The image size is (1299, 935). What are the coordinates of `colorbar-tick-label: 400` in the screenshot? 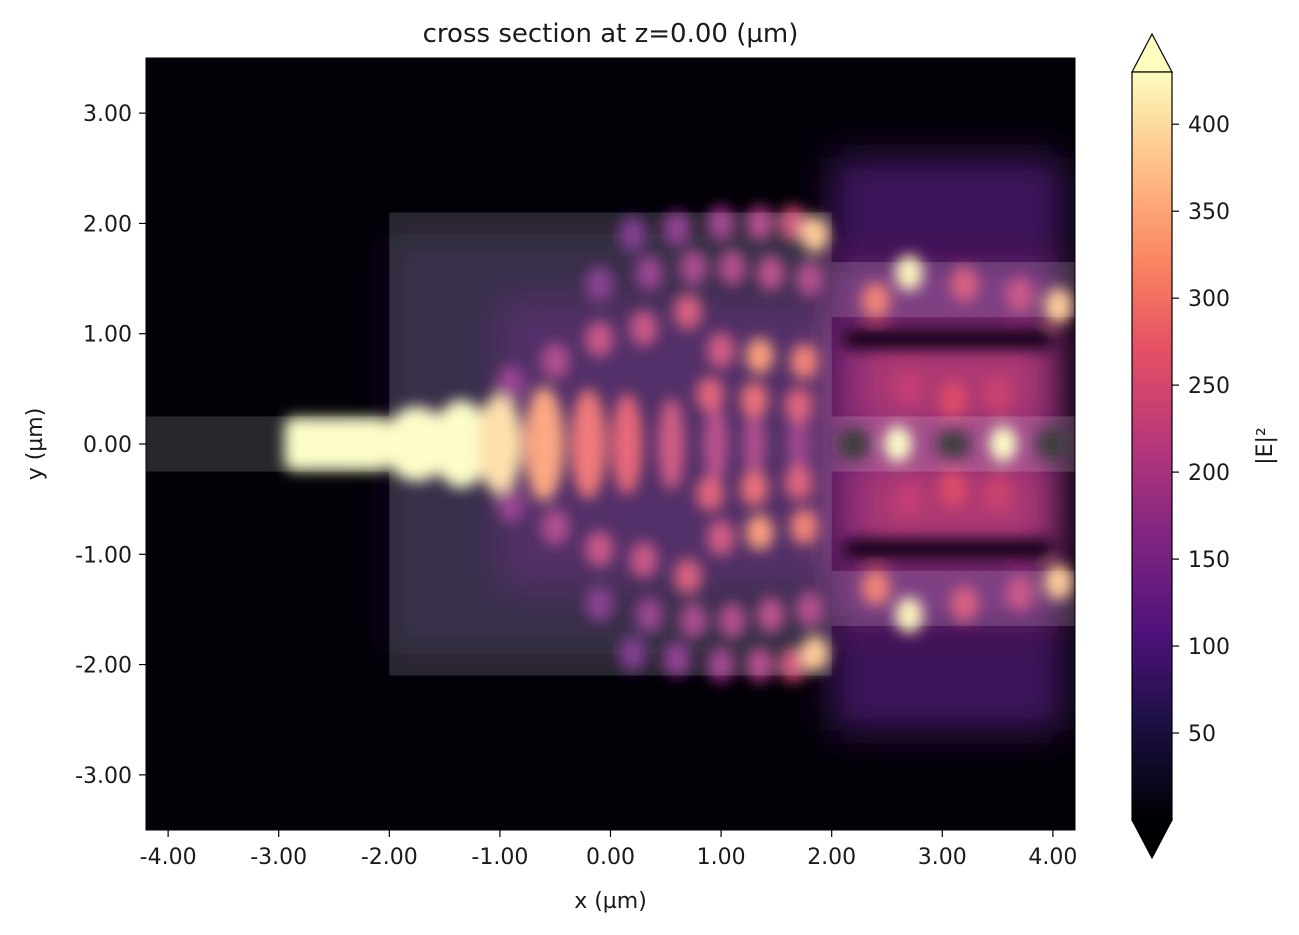 It's located at (1209, 125).